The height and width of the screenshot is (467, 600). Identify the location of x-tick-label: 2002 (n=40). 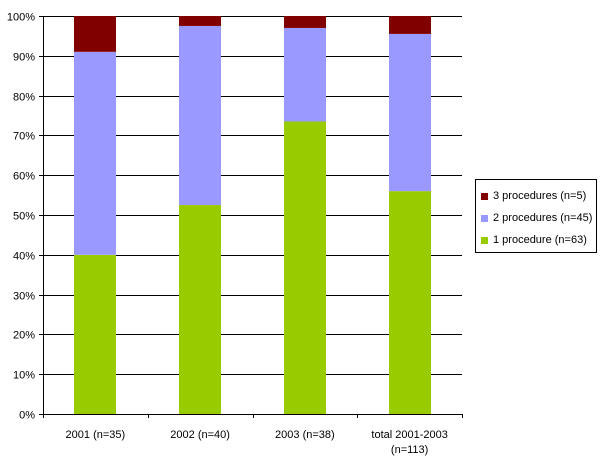
(200, 435).